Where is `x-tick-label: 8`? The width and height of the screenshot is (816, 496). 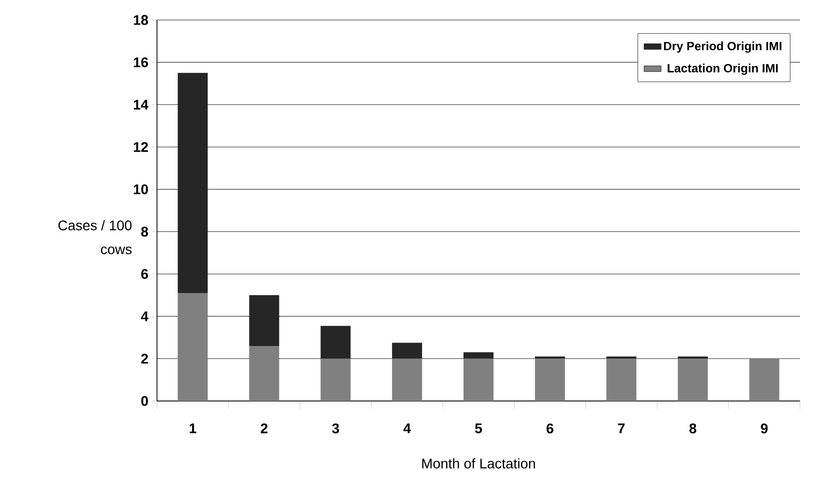
x-tick-label: 8 is located at coordinates (692, 428).